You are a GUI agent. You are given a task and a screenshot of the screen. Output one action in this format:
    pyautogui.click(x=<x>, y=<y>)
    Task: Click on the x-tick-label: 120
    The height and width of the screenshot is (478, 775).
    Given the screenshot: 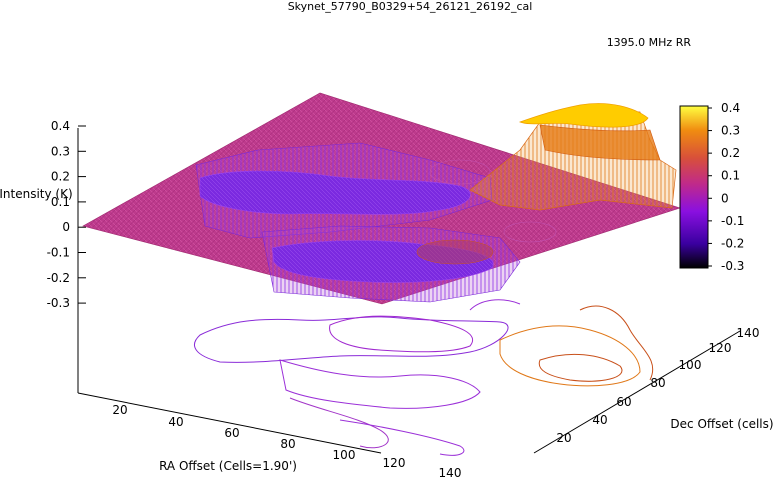 What is the action you would take?
    pyautogui.click(x=394, y=463)
    